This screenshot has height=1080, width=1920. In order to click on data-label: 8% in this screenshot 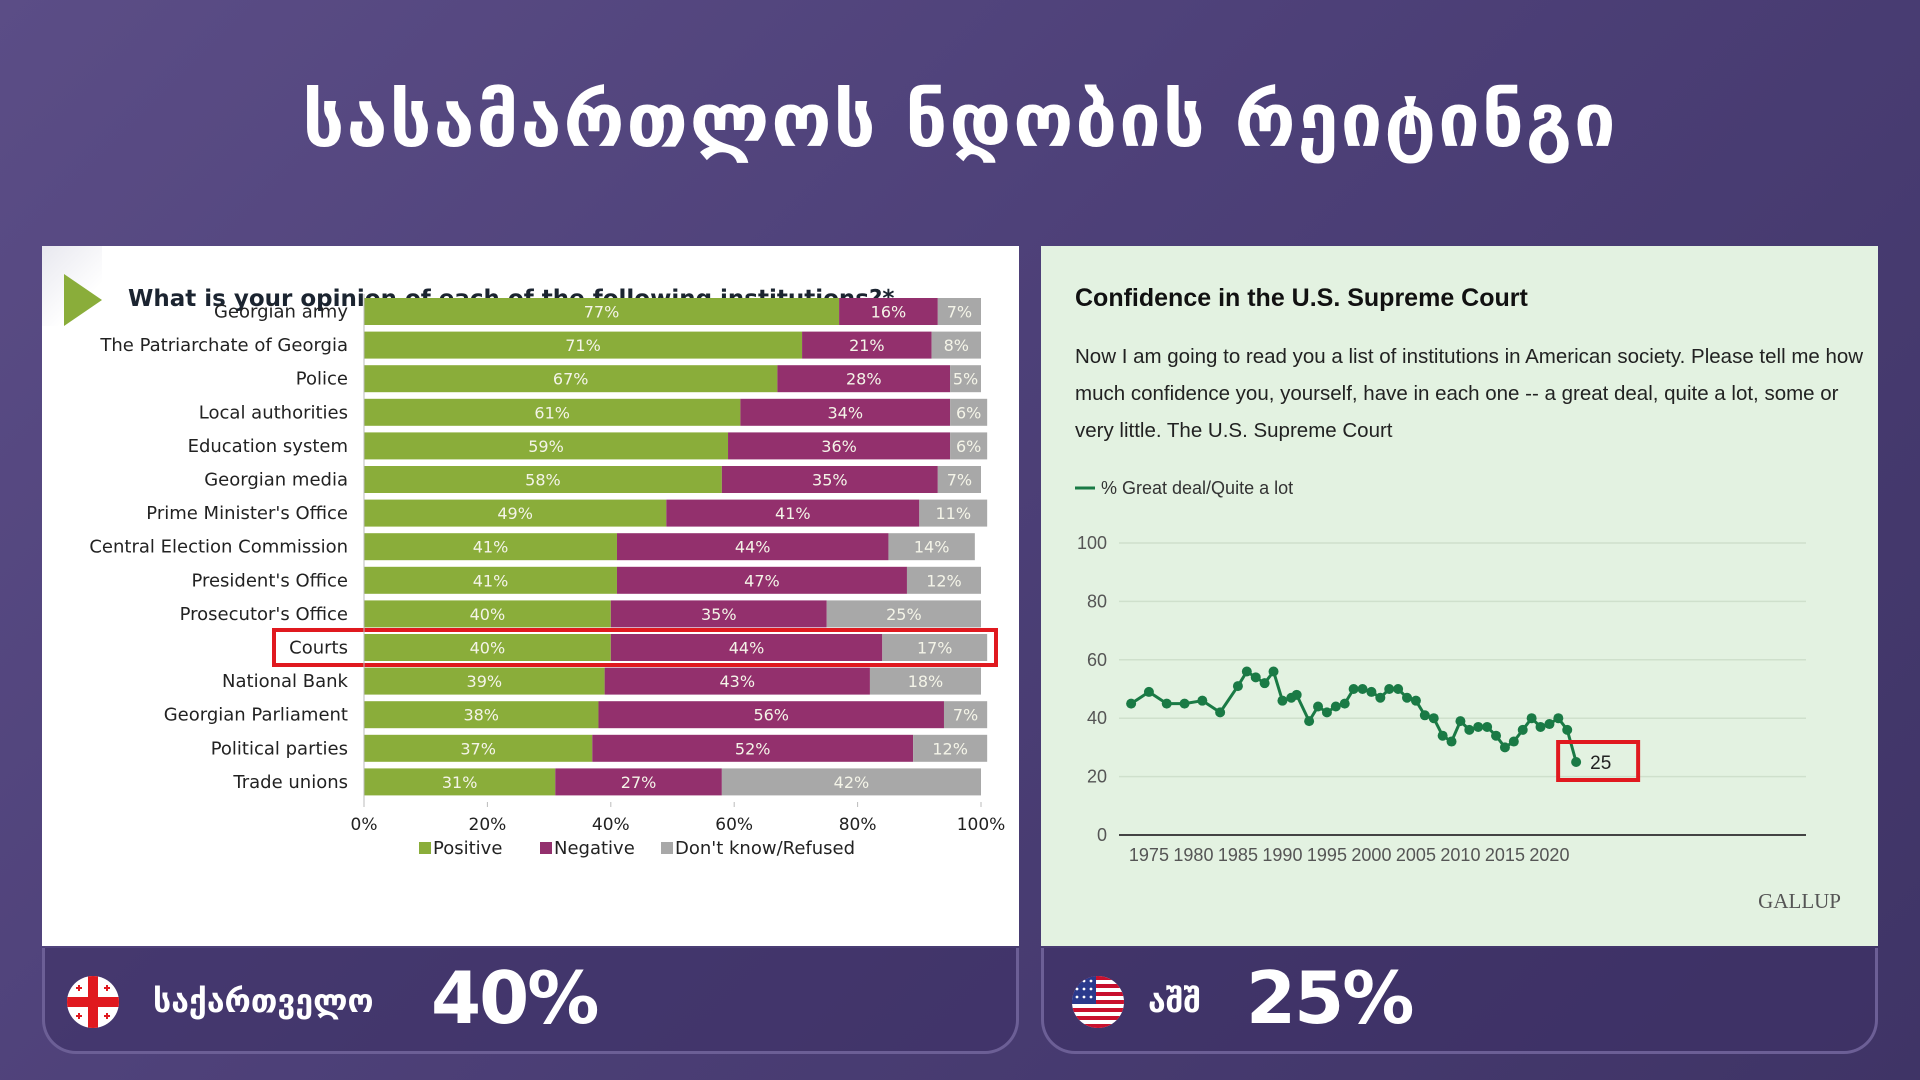, I will do `click(956, 345)`.